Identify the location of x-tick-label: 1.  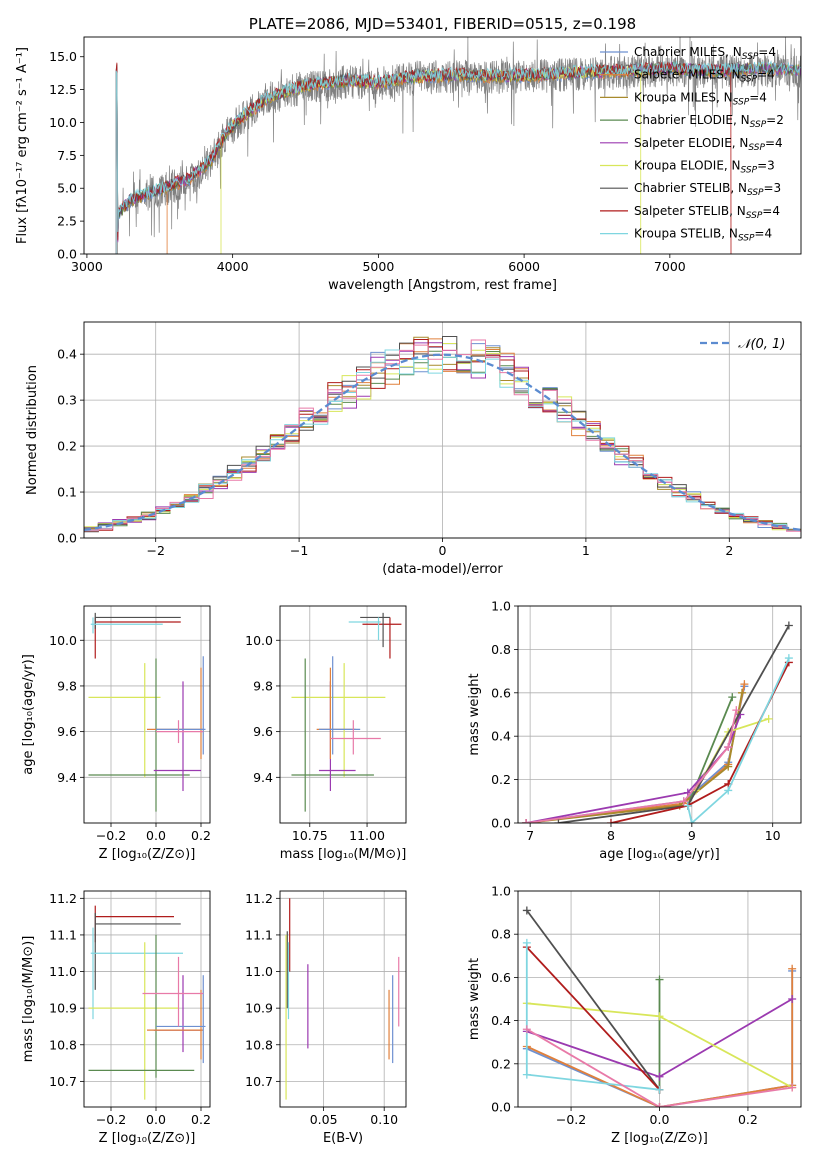
(586, 550).